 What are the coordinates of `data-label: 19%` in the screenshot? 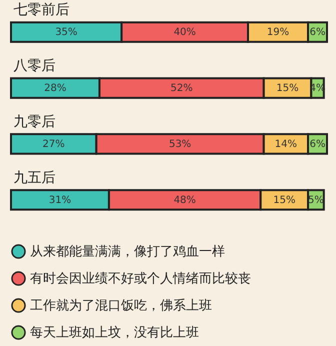 It's located at (278, 32).